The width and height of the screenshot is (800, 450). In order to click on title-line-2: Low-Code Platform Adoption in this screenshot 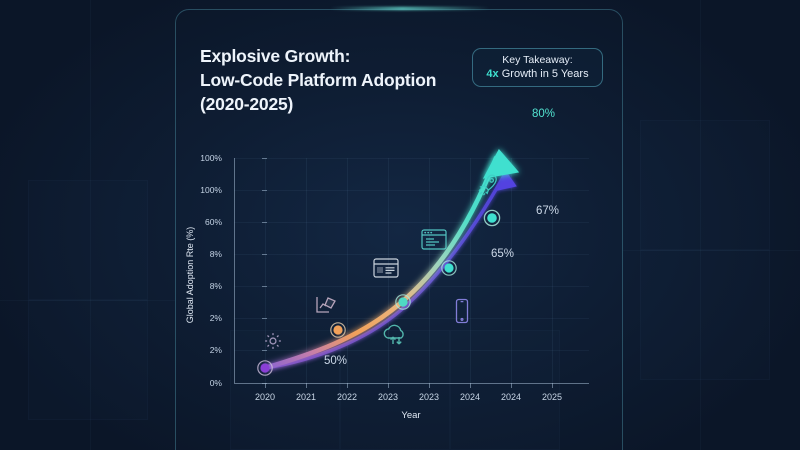, I will do `click(318, 80)`.